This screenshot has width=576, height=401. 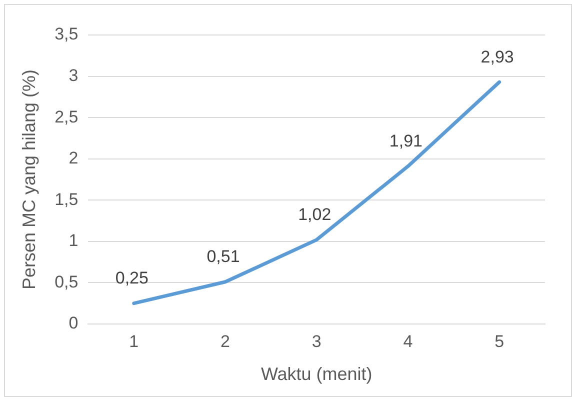 What do you see at coordinates (317, 341) in the screenshot?
I see `x-tick-label: 3` at bounding box center [317, 341].